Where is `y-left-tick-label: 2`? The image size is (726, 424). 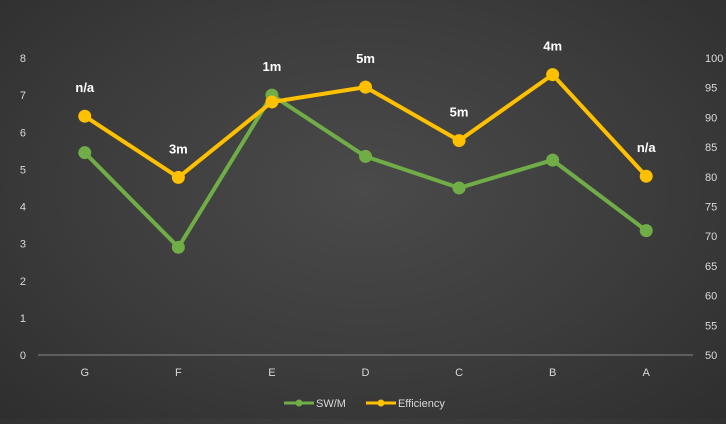
y-left-tick-label: 2 is located at coordinates (23, 282).